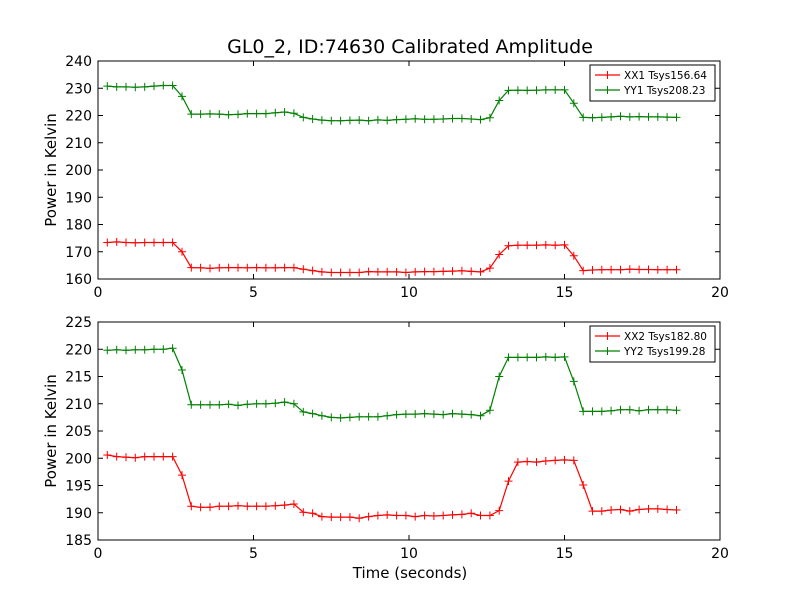  I want to click on legend-label: XX1 Tsys156.64, so click(665, 76).